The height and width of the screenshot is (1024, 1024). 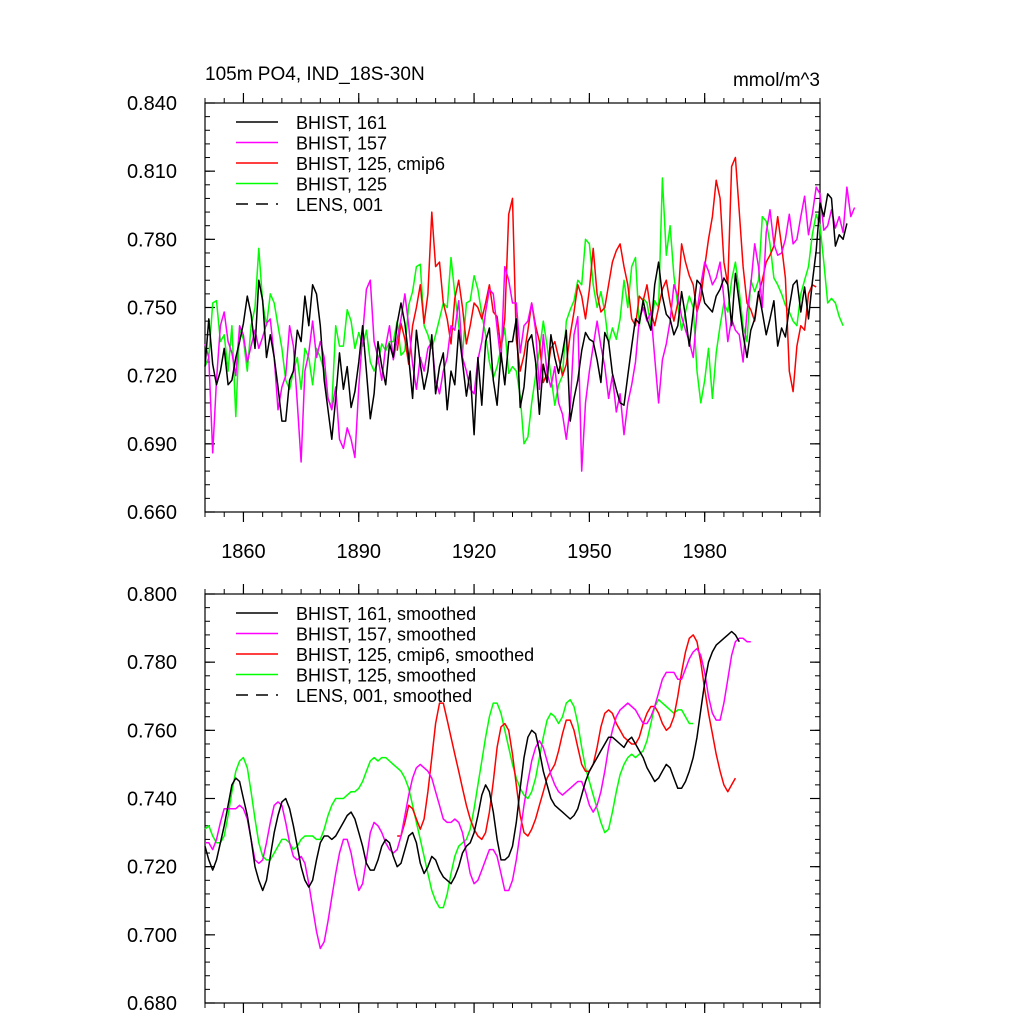 I want to click on y-tick-label: 0.680, so click(x=152, y=1004).